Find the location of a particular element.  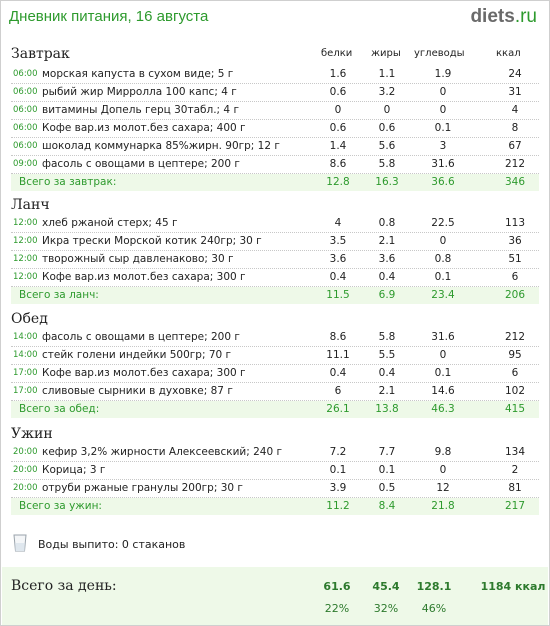

meal-total-fat: 16.3 is located at coordinates (387, 182).